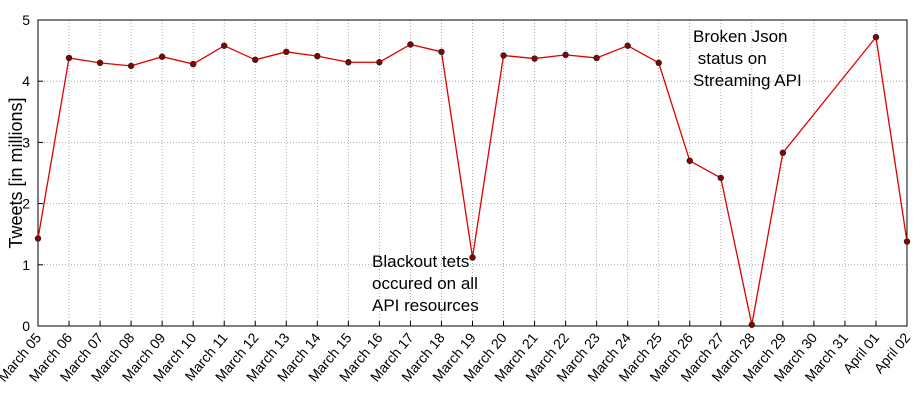 This screenshot has width=923, height=410. I want to click on y-axis-label: Tweets [in millions], so click(16, 172).